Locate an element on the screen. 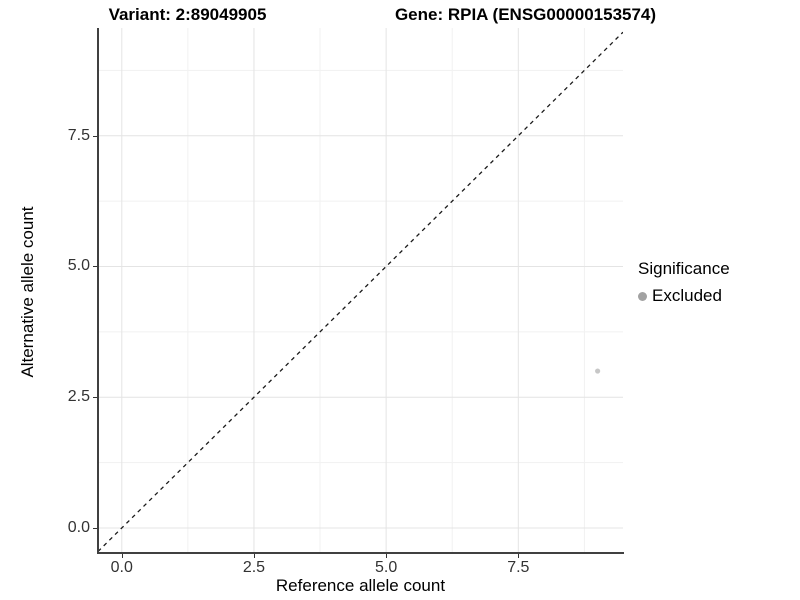 This screenshot has width=800, height=600. legend-item-excluded: Excluded is located at coordinates (684, 296).